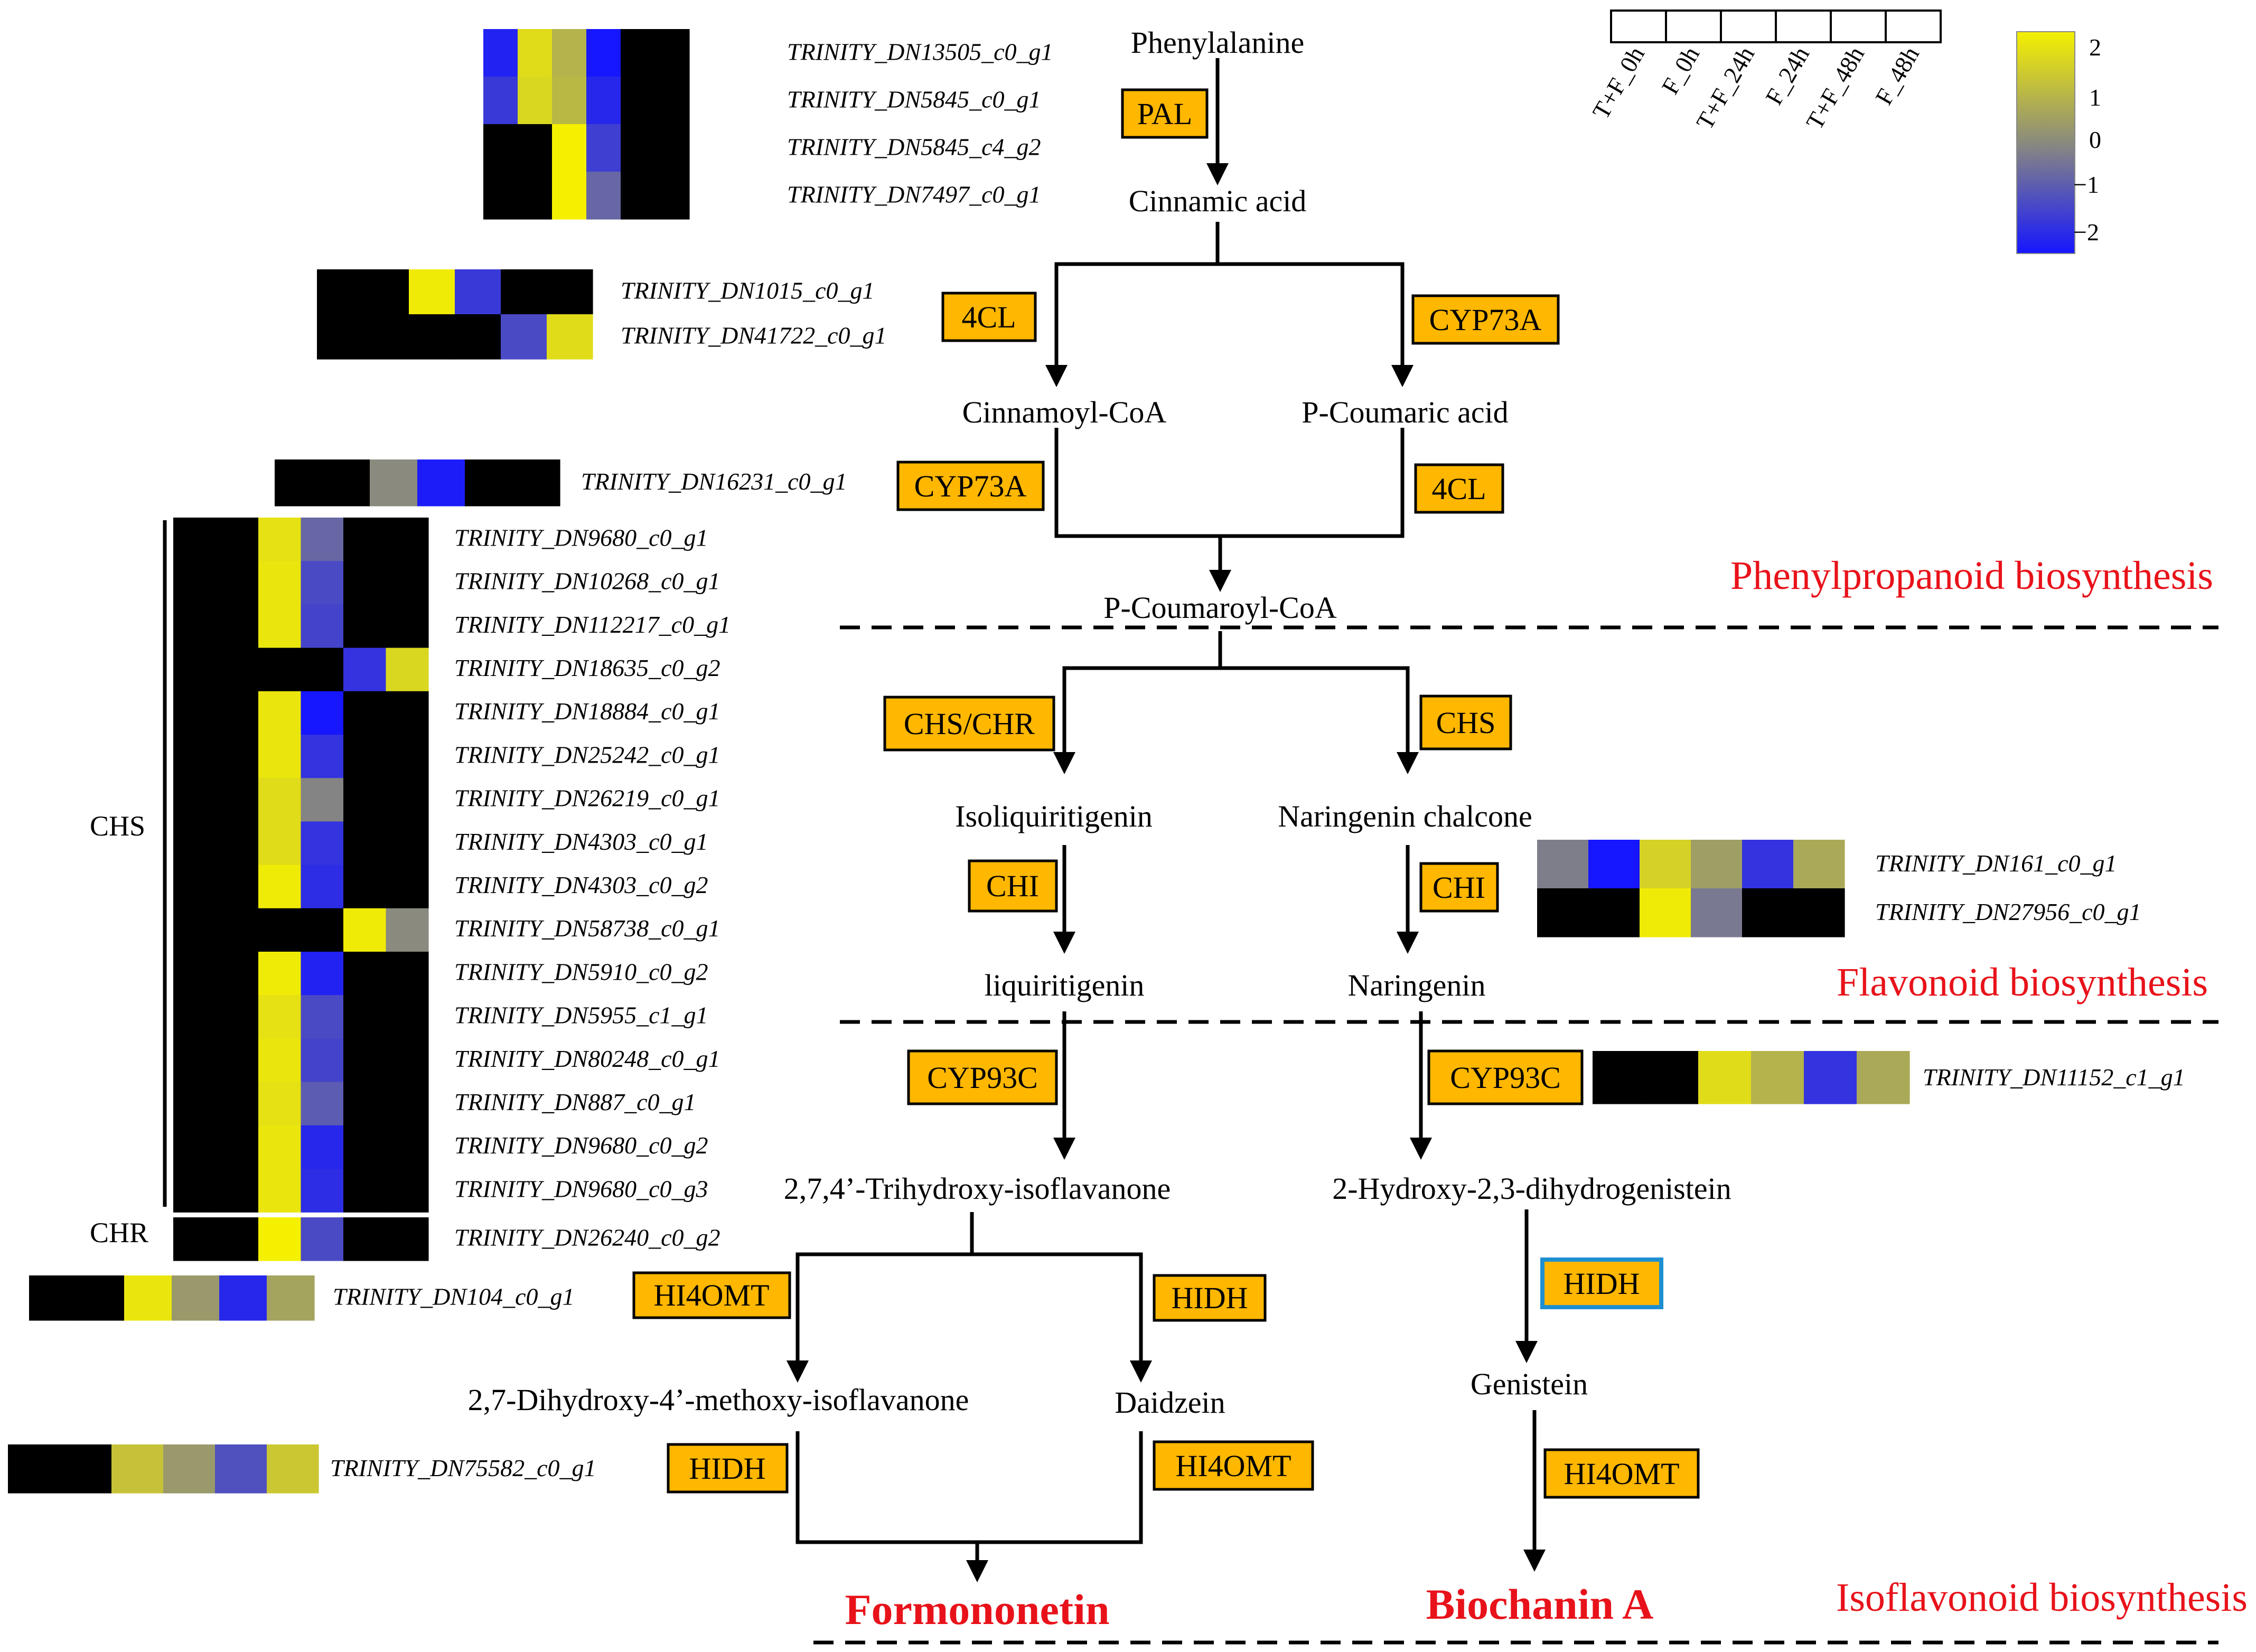 The height and width of the screenshot is (1652, 2256). I want to click on gene-label: TRINITY_DN26219_c0_g1, so click(587, 798).